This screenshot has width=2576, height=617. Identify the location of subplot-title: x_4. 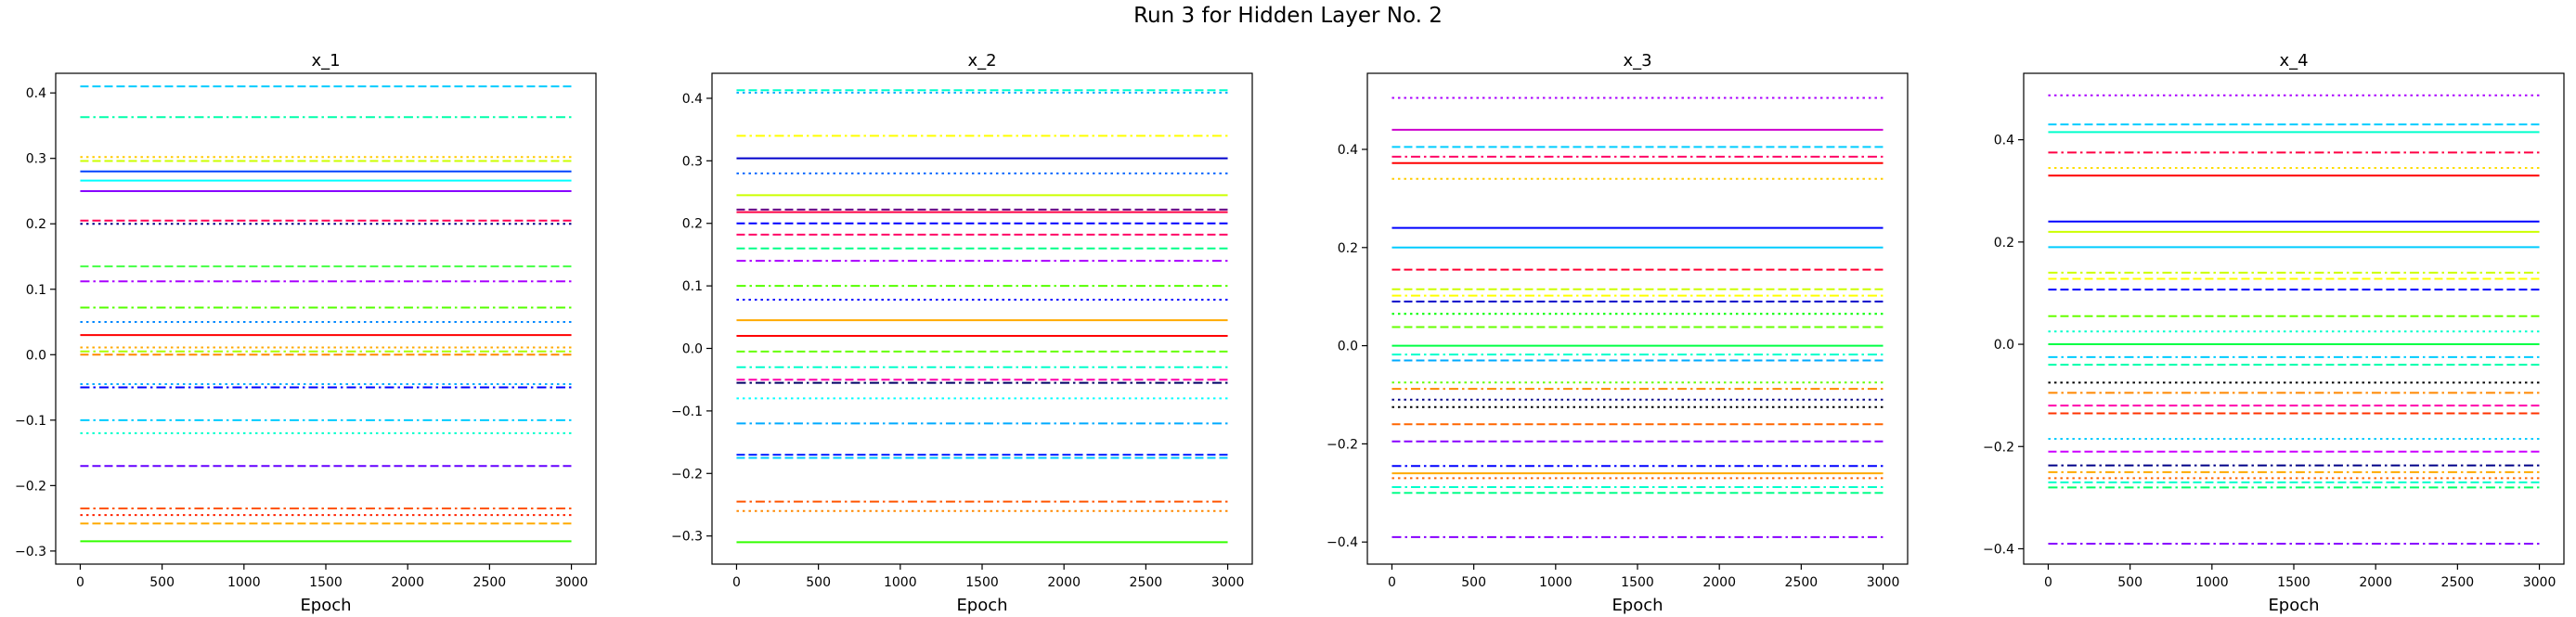
(2293, 61).